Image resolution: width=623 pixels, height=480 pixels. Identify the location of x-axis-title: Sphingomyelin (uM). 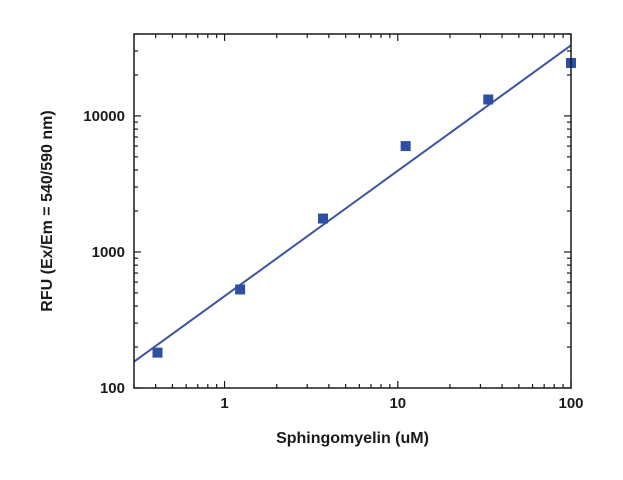
(352, 438).